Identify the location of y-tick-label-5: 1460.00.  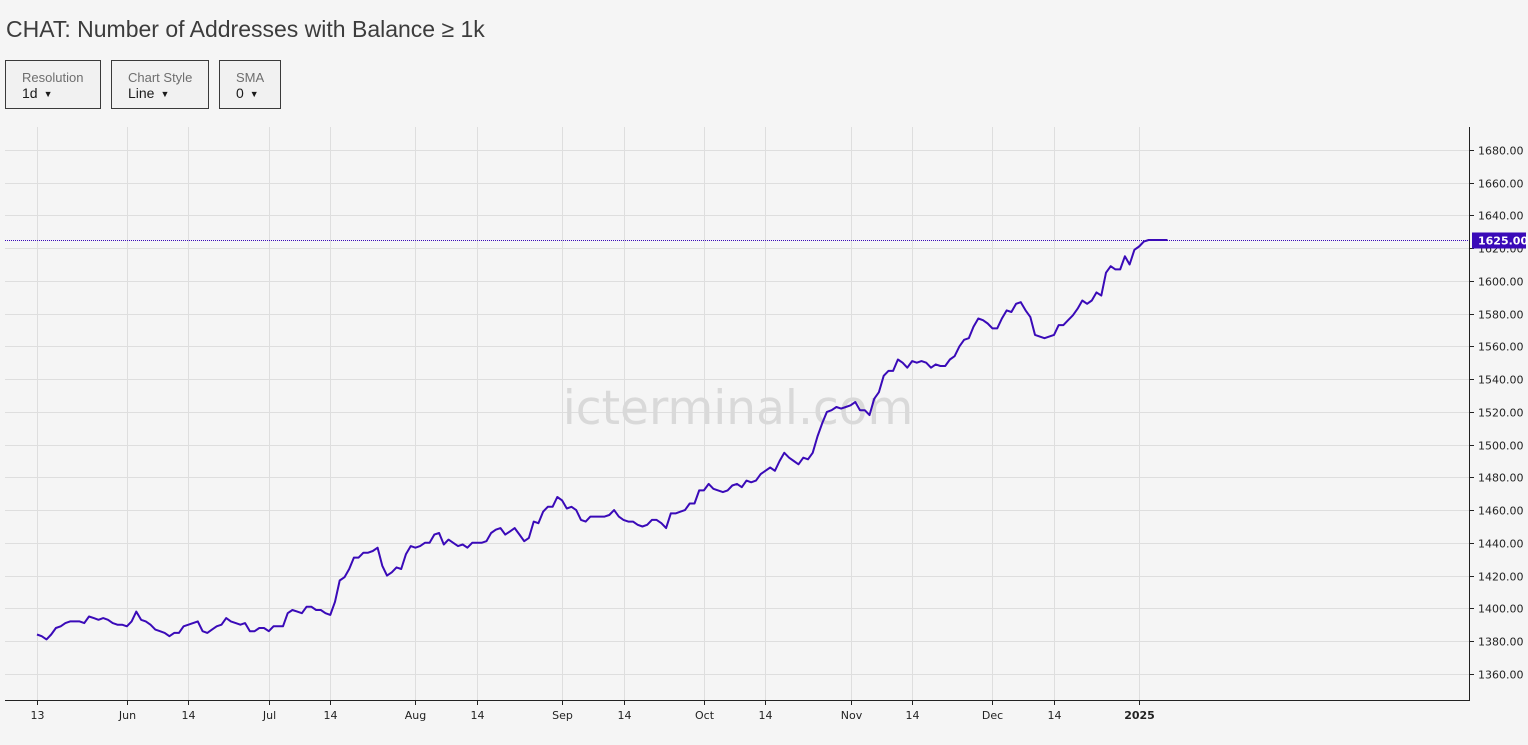
(1501, 511).